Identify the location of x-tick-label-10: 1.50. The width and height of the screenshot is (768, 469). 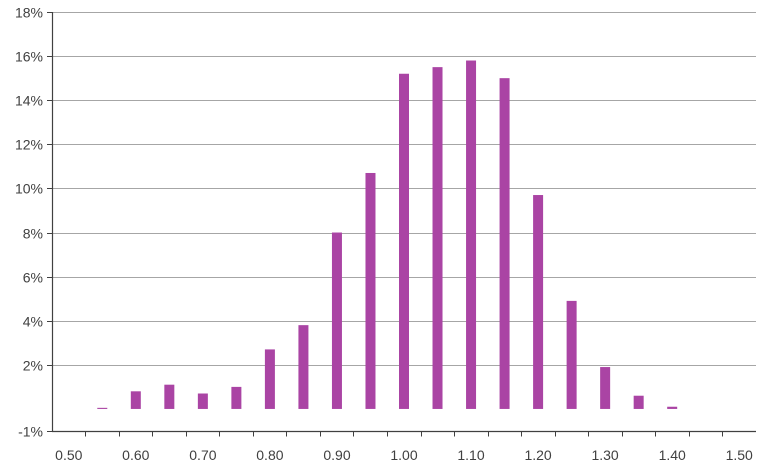
(739, 455).